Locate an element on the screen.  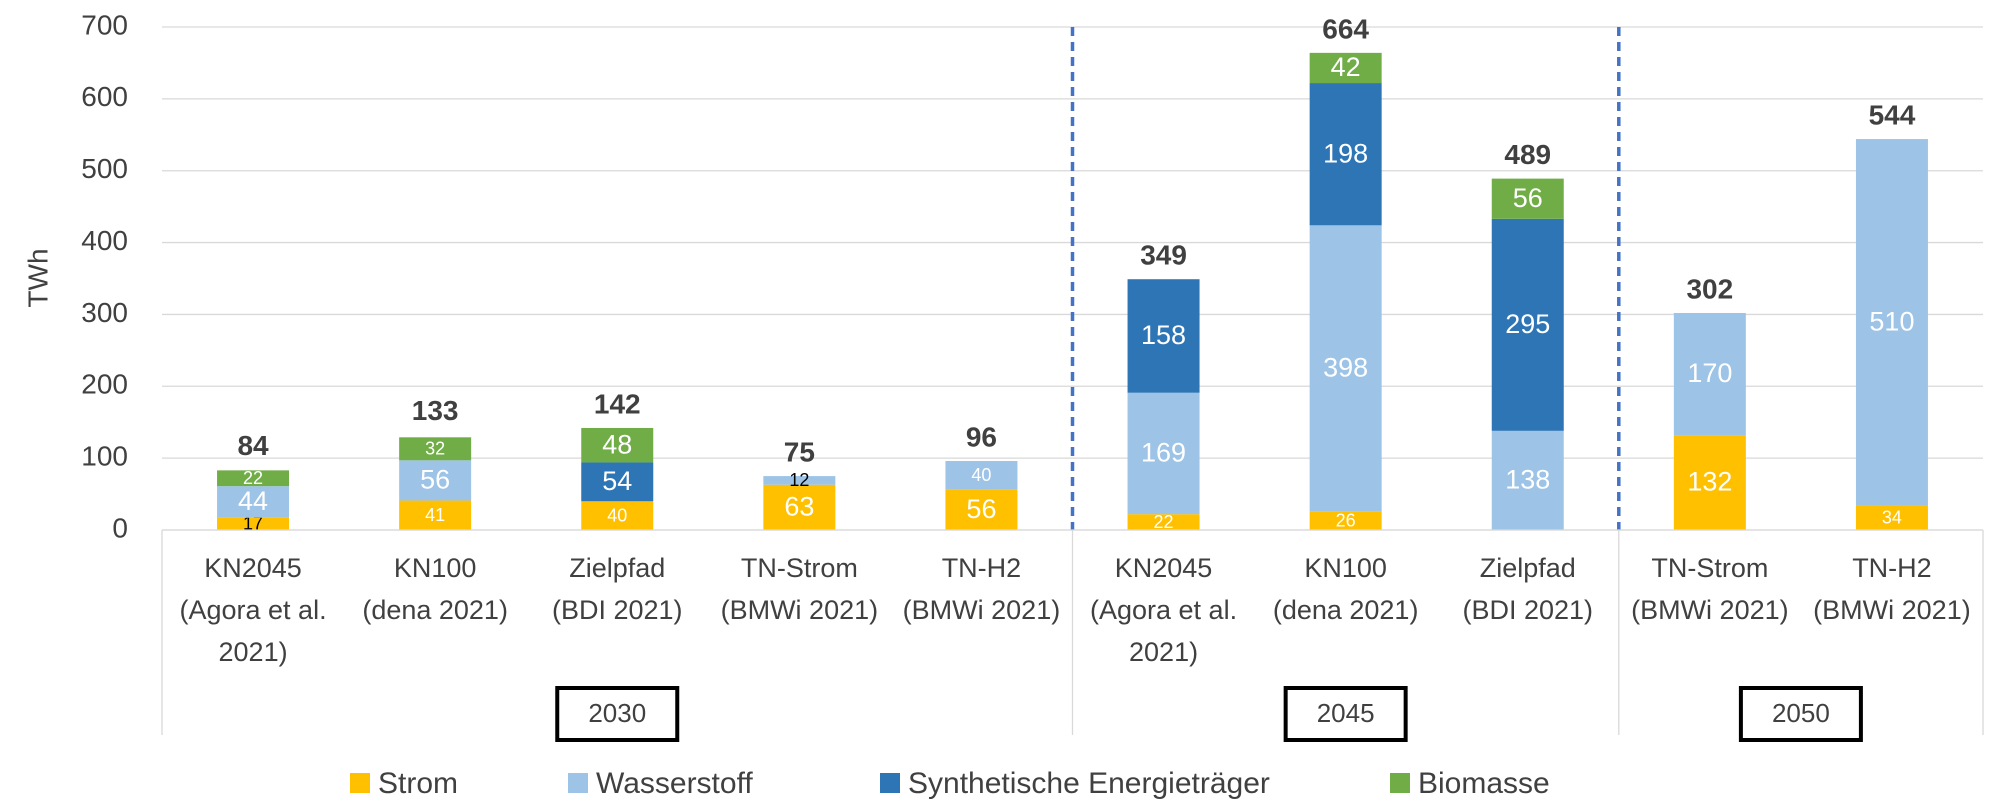
group-label: 2050 is located at coordinates (1801, 713).